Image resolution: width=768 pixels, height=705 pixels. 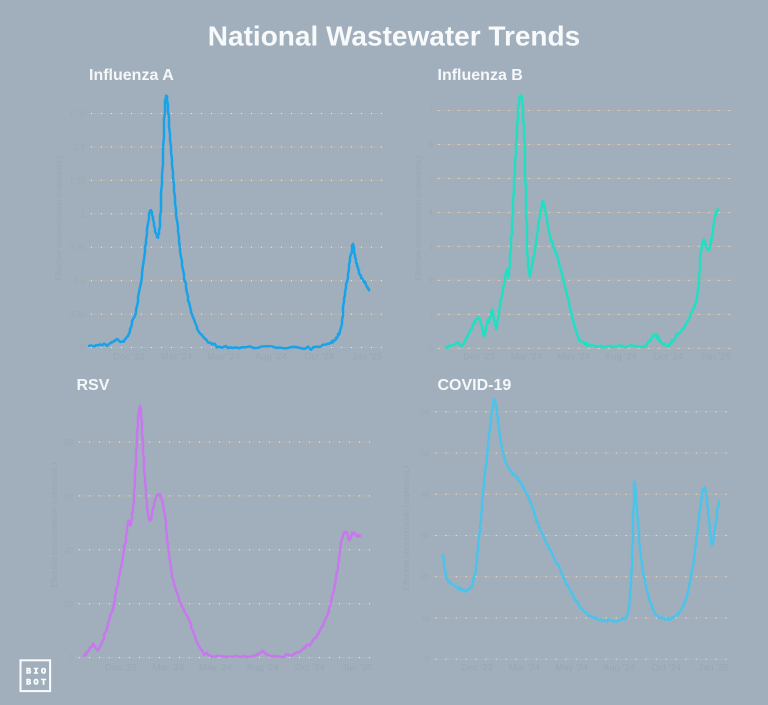 I want to click on svg-text: 0.25, so click(x=77, y=314).